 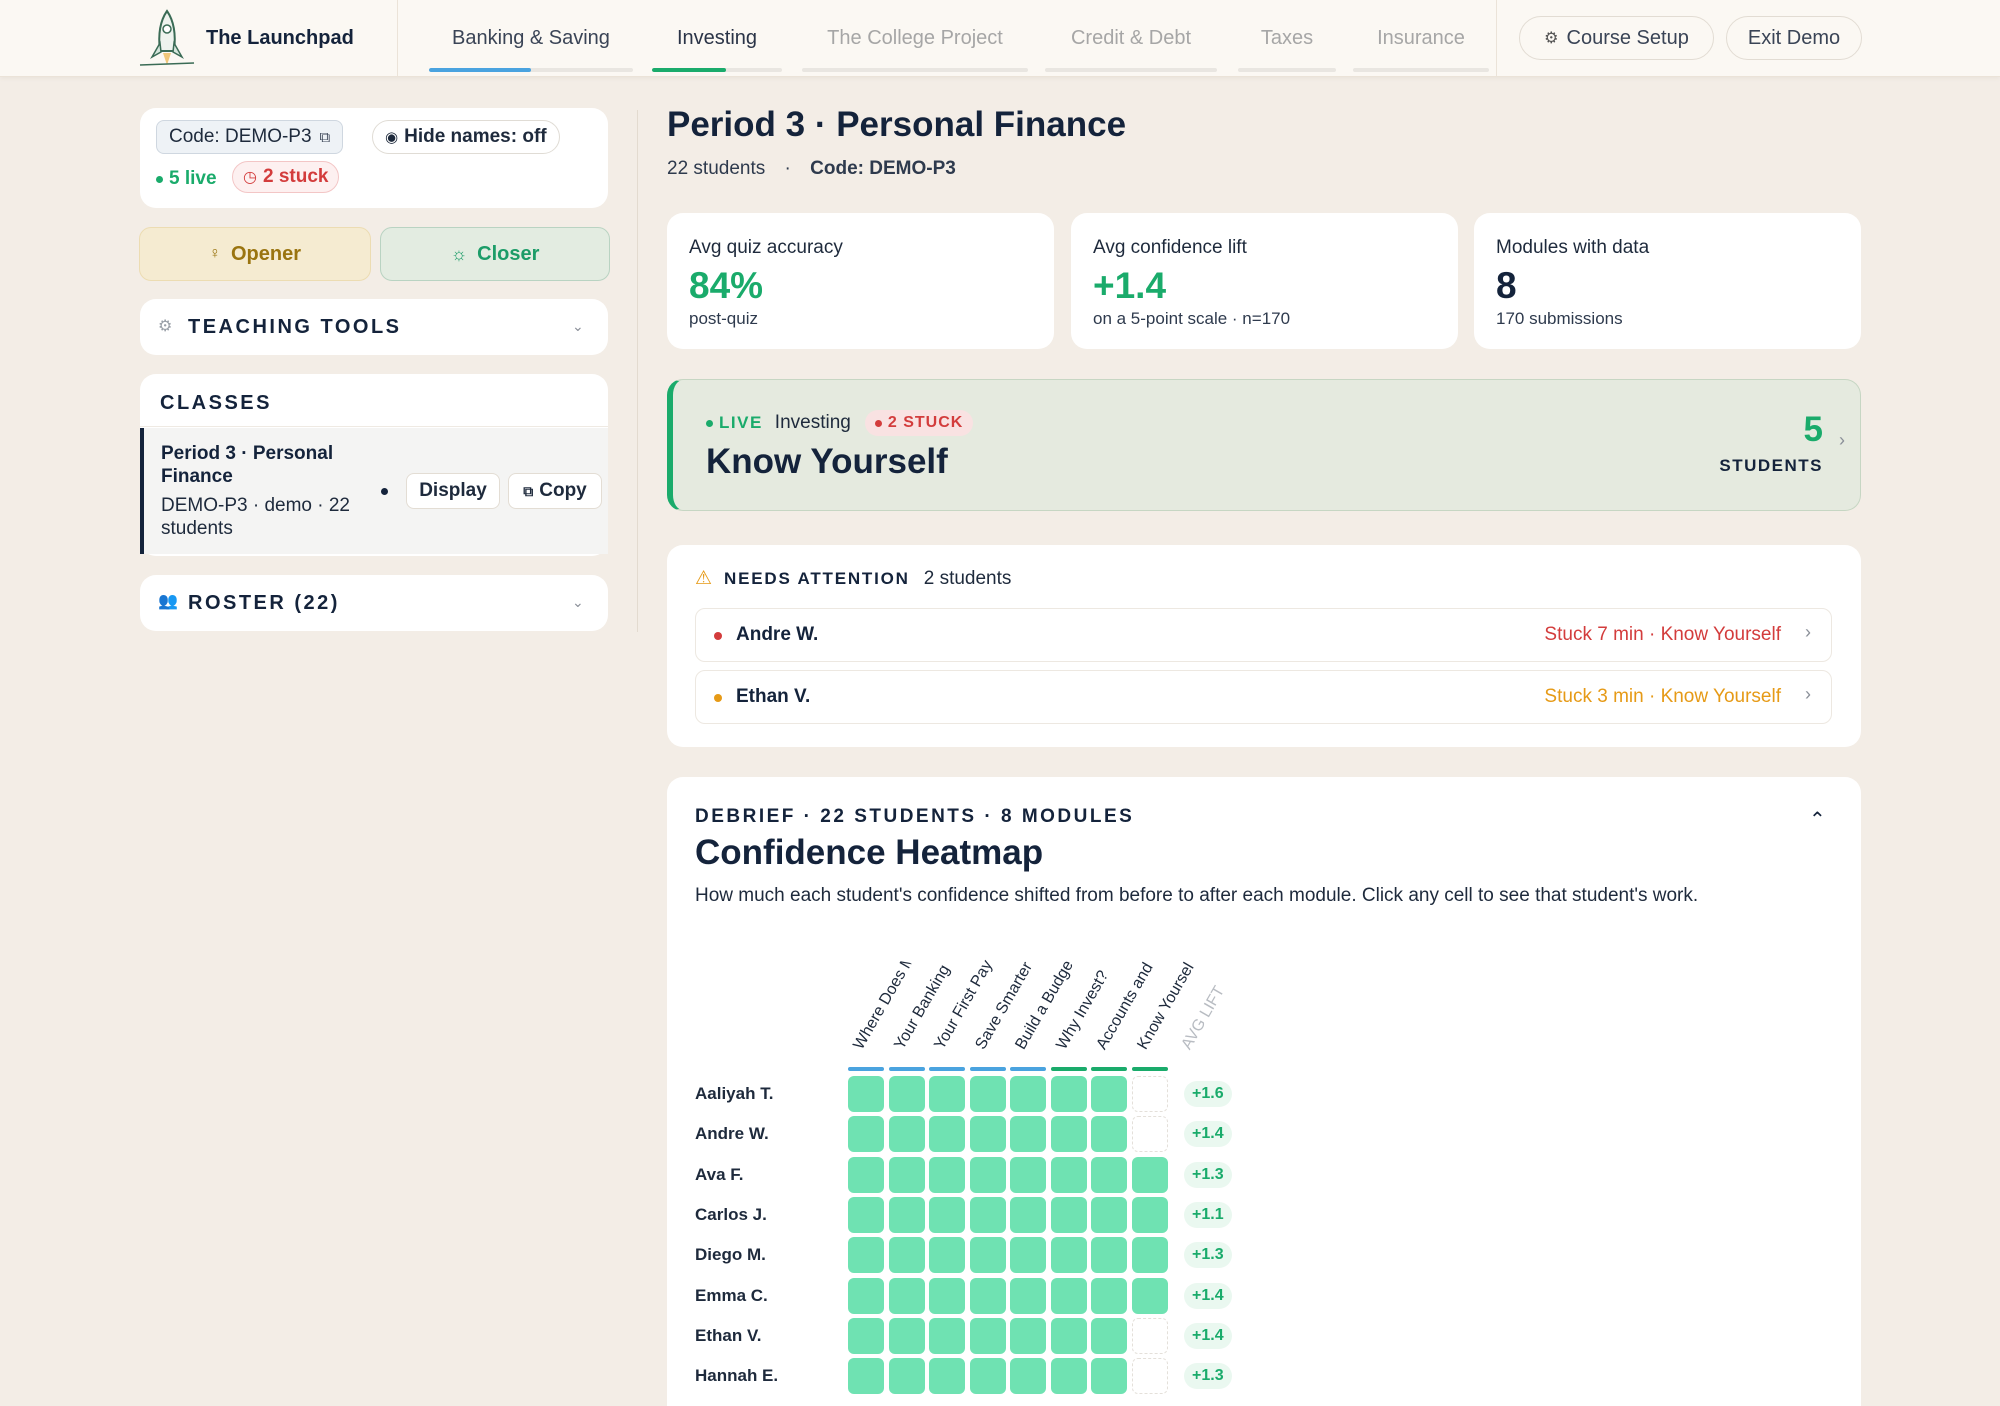 I want to click on heatmap-student-name: Emma C., so click(x=731, y=1295).